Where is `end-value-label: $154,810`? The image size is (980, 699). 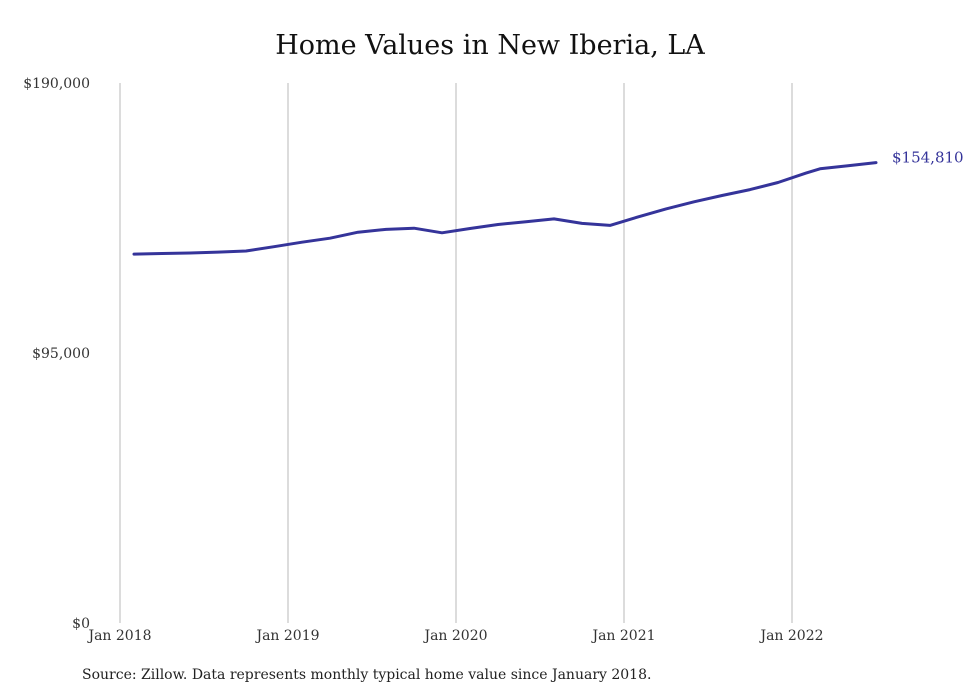 end-value-label: $154,810 is located at coordinates (928, 158).